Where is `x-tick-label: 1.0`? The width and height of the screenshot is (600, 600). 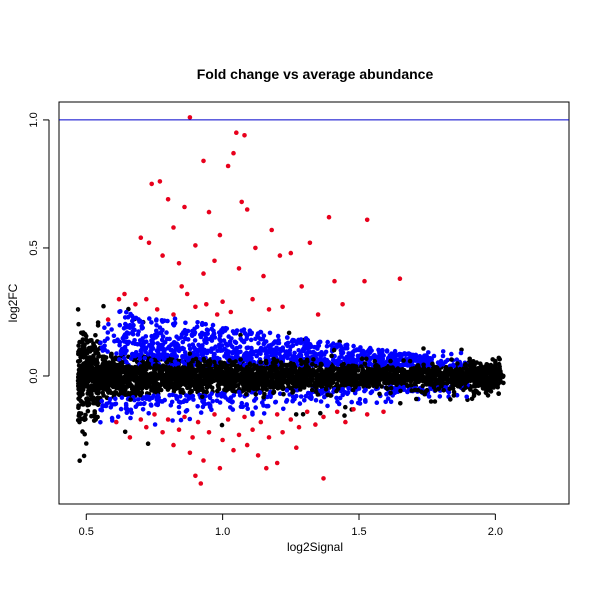
x-tick-label: 1.0 is located at coordinates (222, 532).